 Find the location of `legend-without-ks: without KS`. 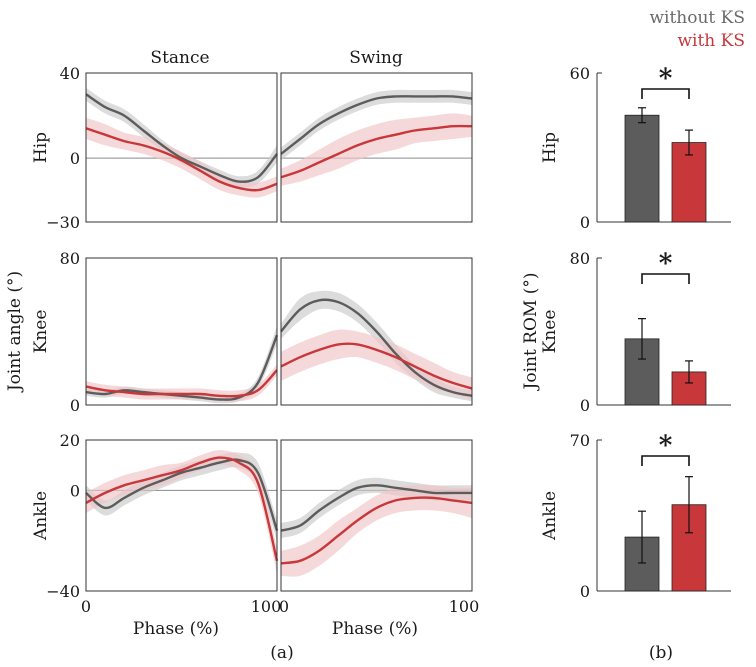

legend-without-ks: without KS is located at coordinates (697, 18).